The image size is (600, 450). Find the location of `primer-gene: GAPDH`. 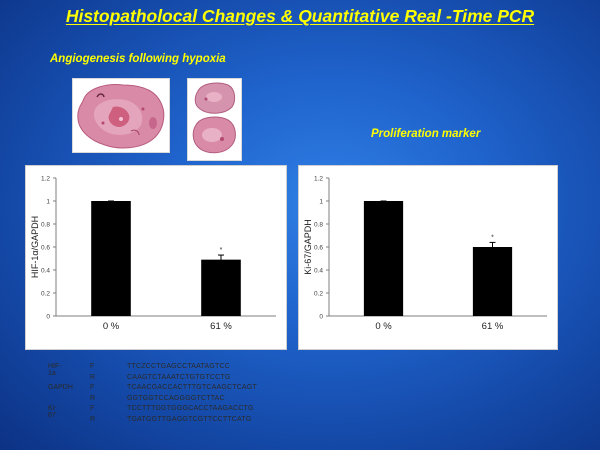

primer-gene: GAPDH is located at coordinates (60, 387).